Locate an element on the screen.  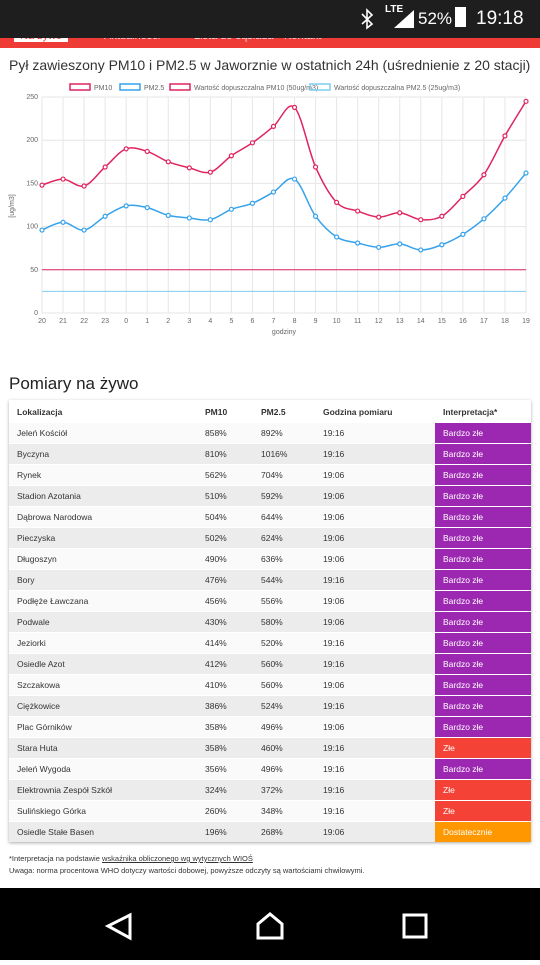
table-cell: Elektrownia Zespół Szkół is located at coordinates (103, 790).